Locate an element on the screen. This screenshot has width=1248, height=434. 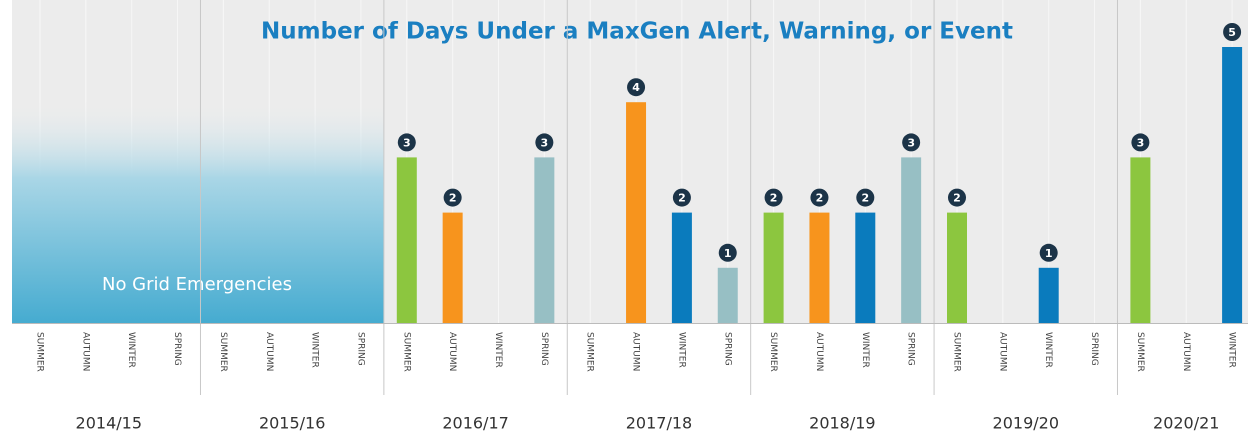
group-label: 2017/18 is located at coordinates (659, 423).